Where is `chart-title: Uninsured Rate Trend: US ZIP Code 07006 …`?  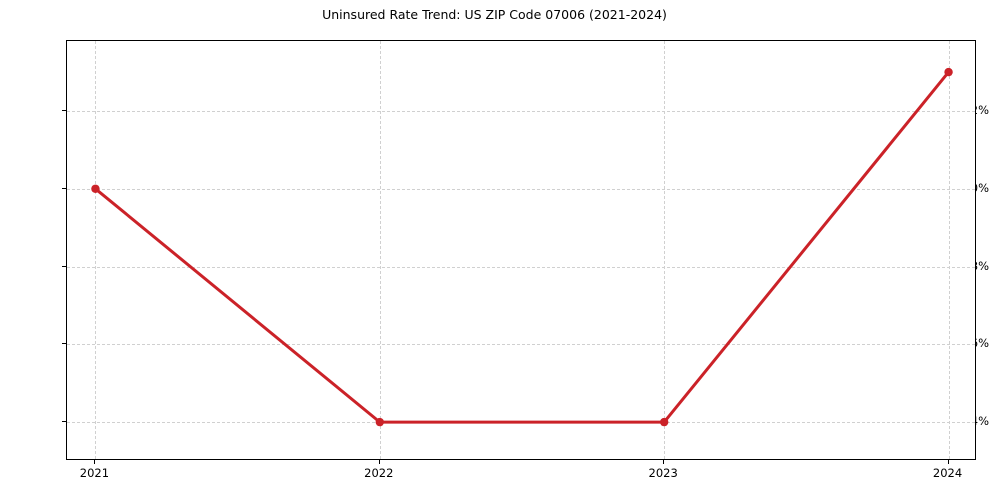
chart-title: Uninsured Rate Trend: US ZIP Code 07006 … is located at coordinates (494, 14).